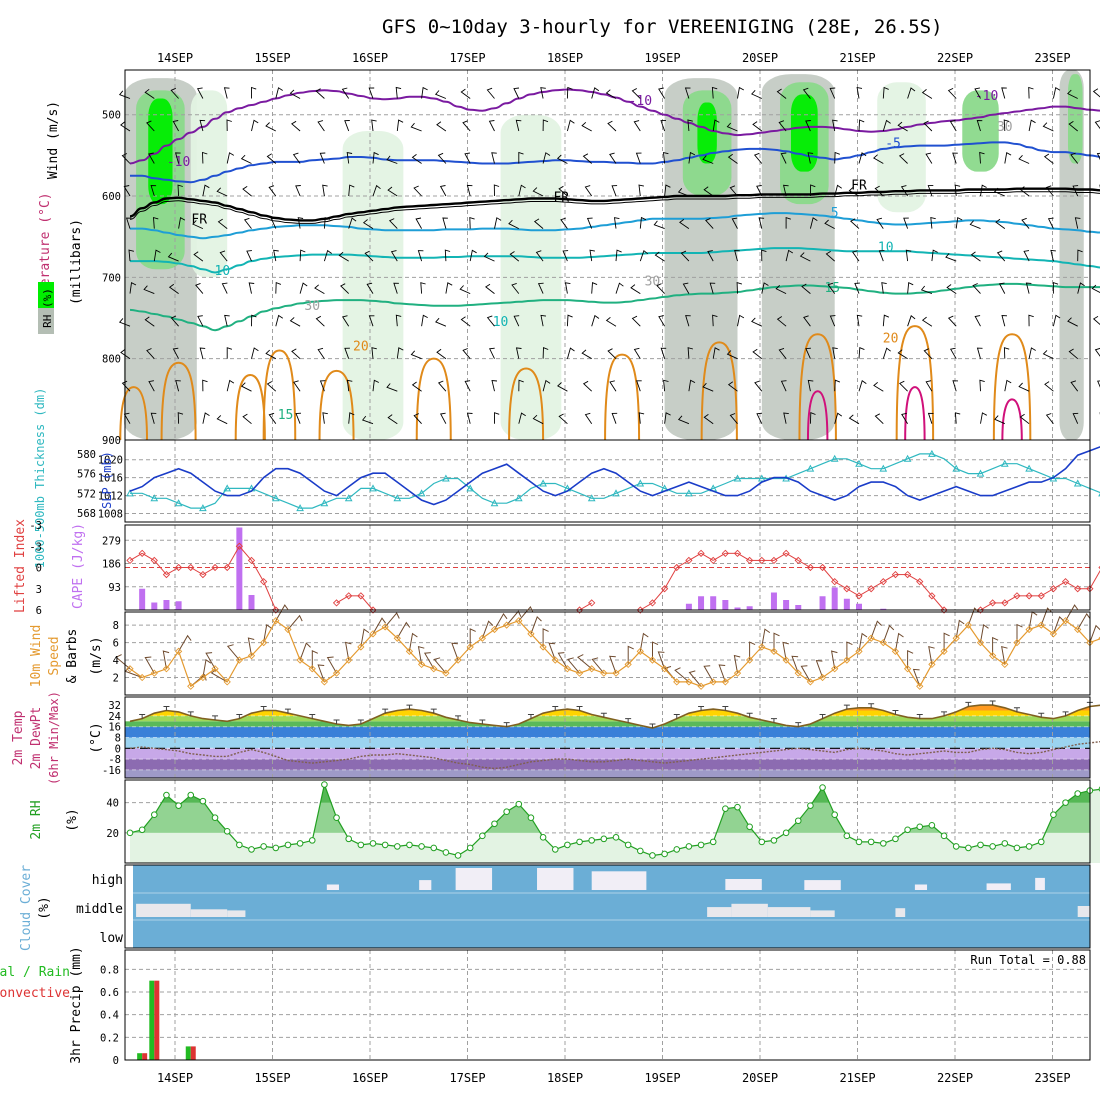  What do you see at coordinates (109, 993) in the screenshot?
I see `precip-tick: 0.6` at bounding box center [109, 993].